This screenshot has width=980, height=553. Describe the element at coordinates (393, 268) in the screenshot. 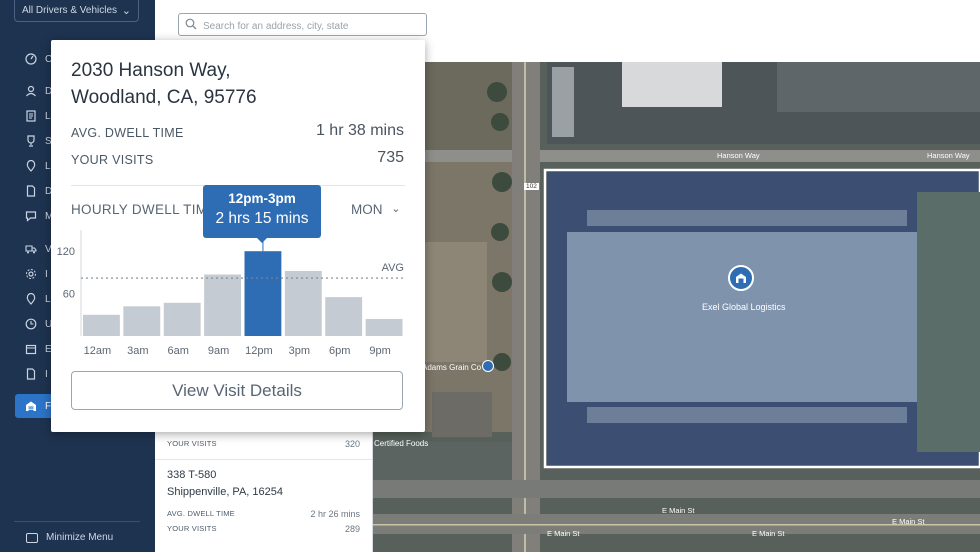

I see `avg-label: AVG` at that location.